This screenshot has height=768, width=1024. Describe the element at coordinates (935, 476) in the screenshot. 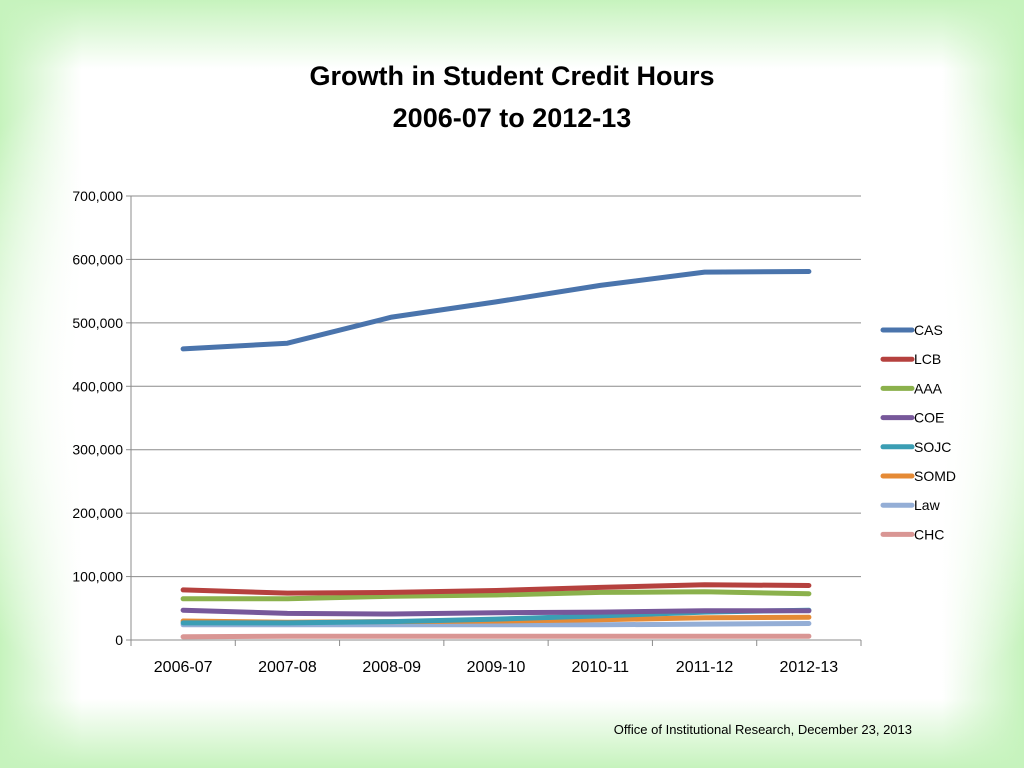

I see `legend-label-somd: SOMD` at that location.